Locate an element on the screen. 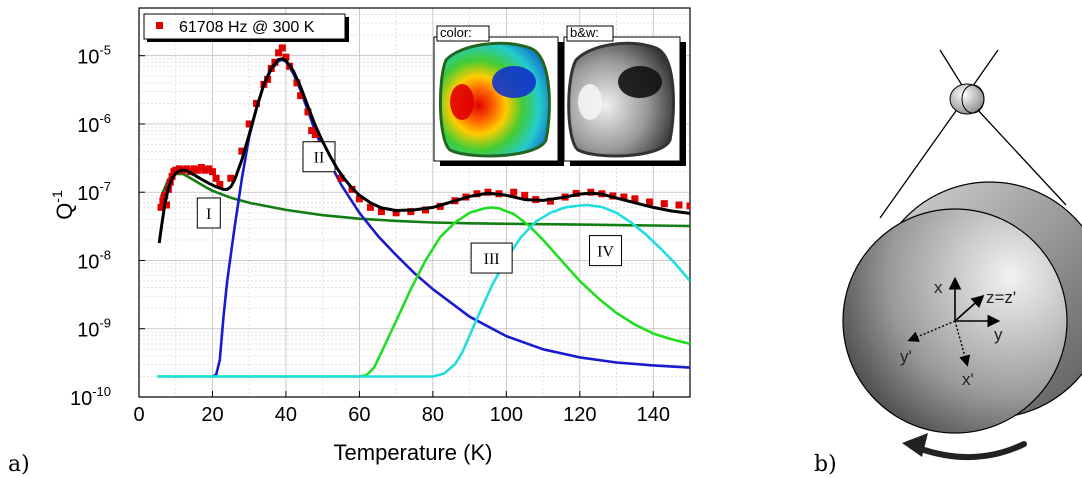 The width and height of the screenshot is (1082, 478). y-axis-title-exp: -1 is located at coordinates (57, 196).